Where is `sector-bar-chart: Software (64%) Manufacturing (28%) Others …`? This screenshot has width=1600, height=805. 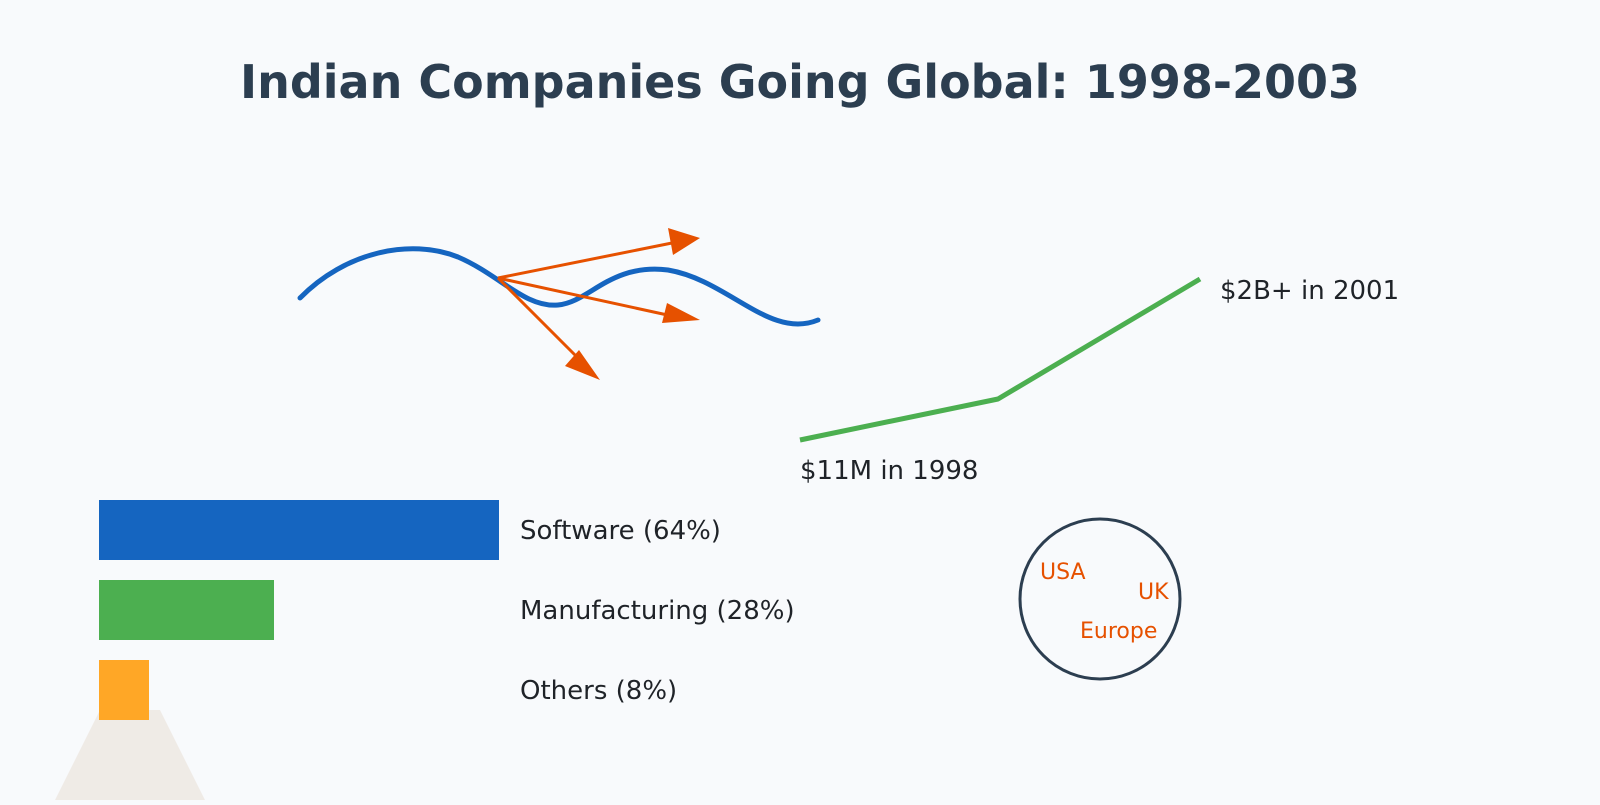 sector-bar-chart: Software (64%) Manufacturing (28%) Others … is located at coordinates (447, 610).